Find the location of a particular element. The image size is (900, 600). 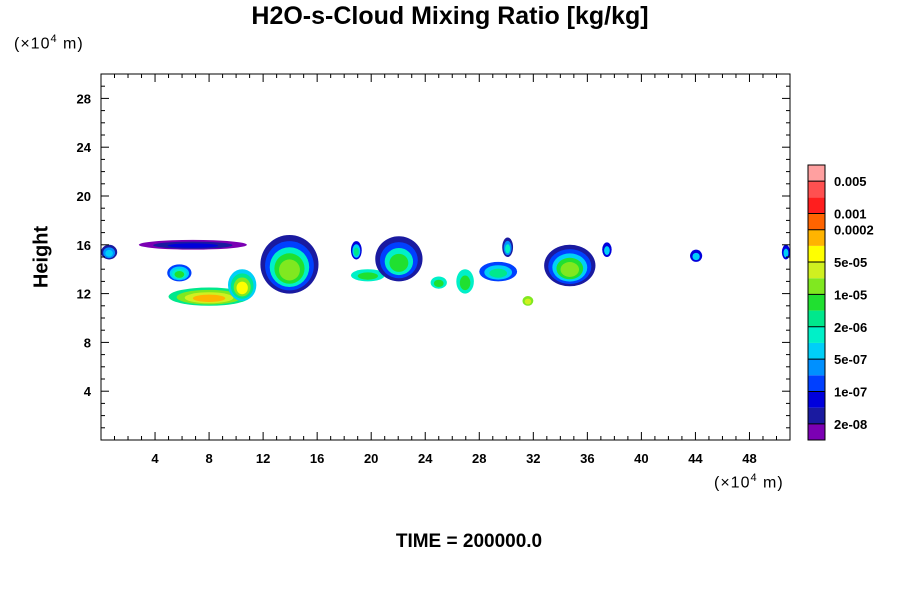

x-tick-label: 4 is located at coordinates (155, 458).